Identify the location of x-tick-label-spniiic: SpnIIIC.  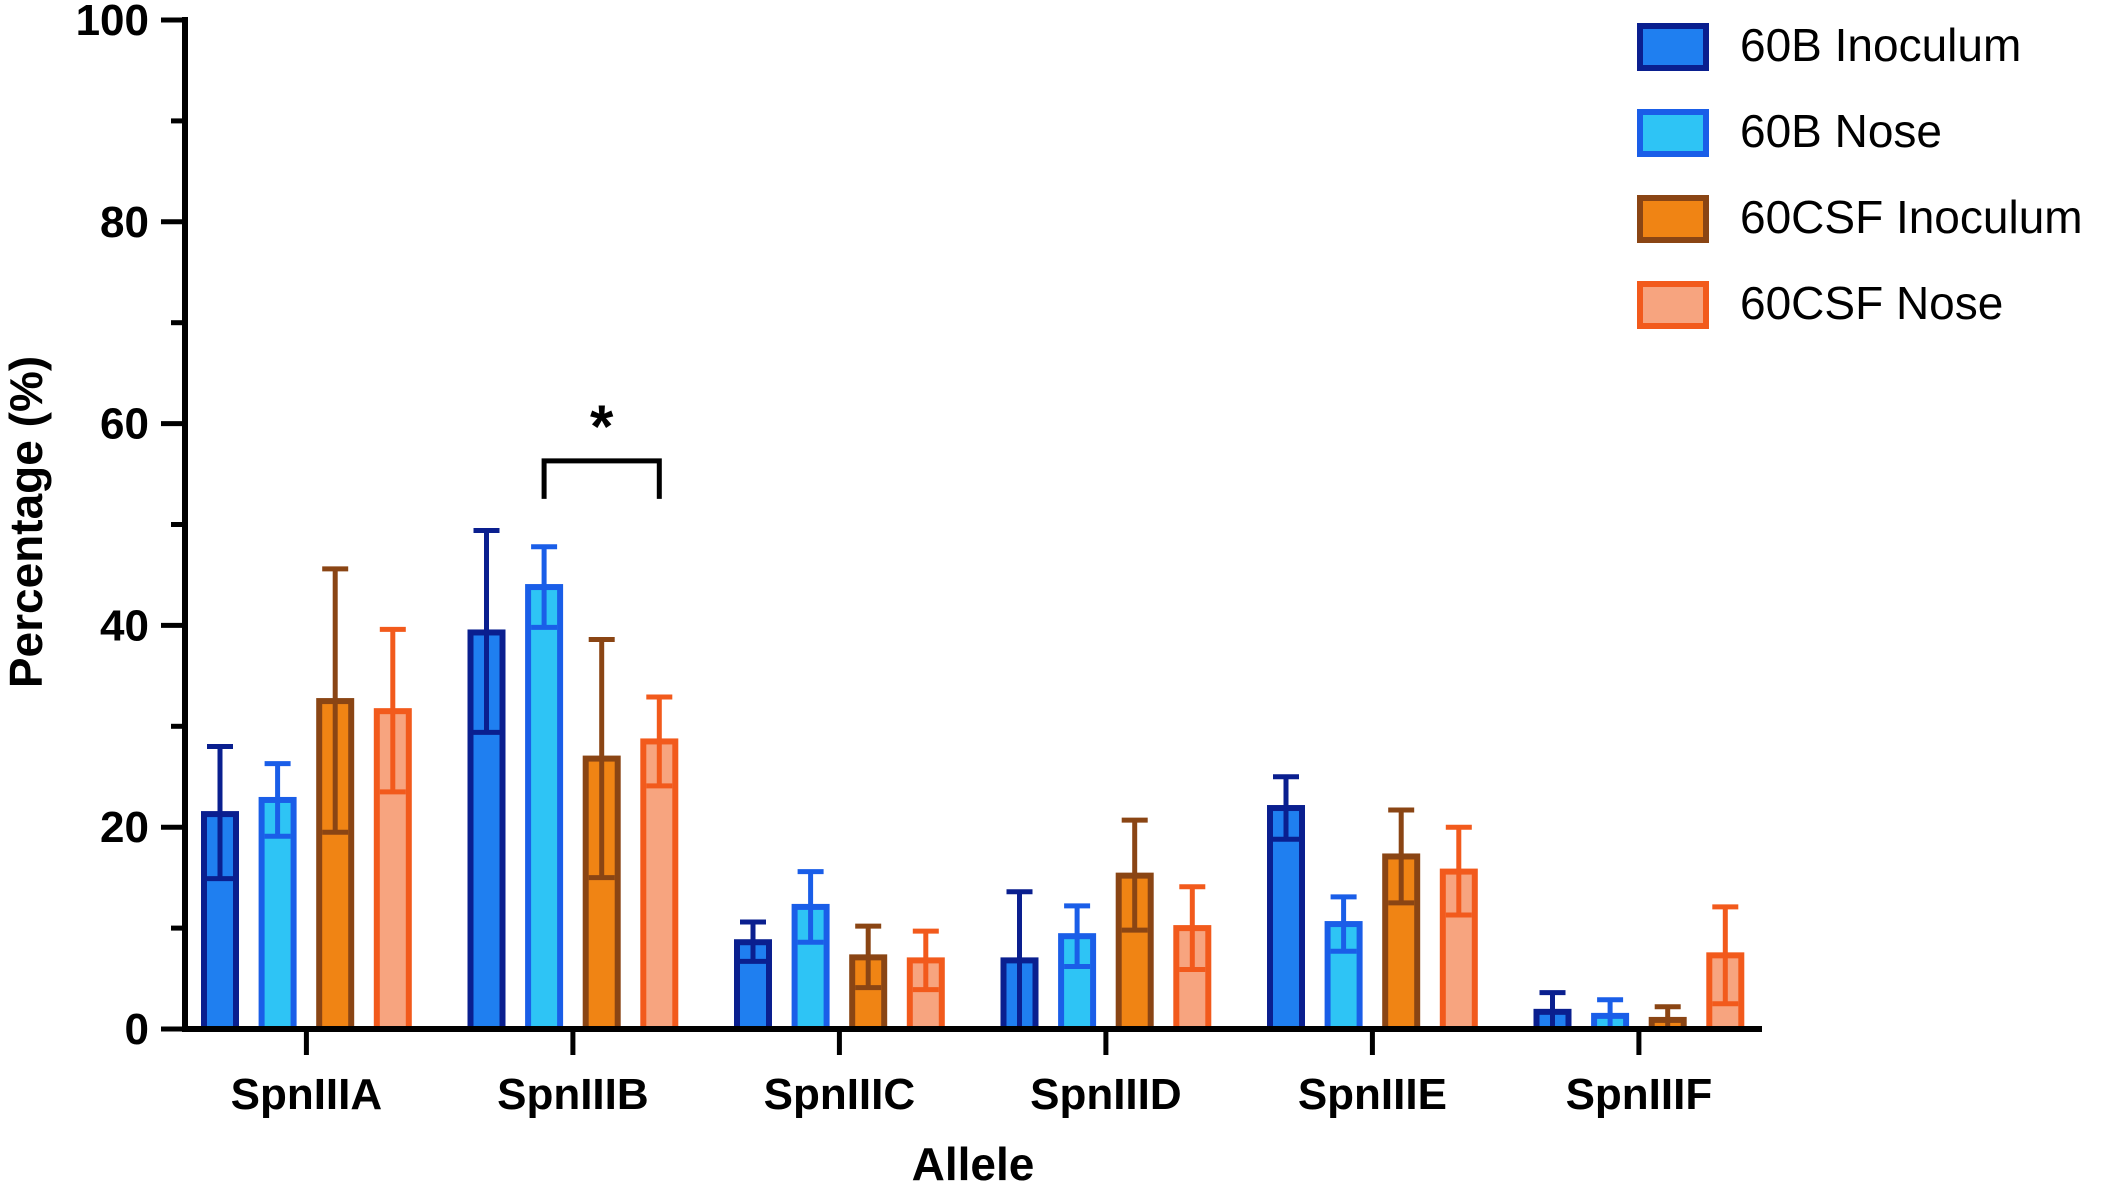
(840, 1094).